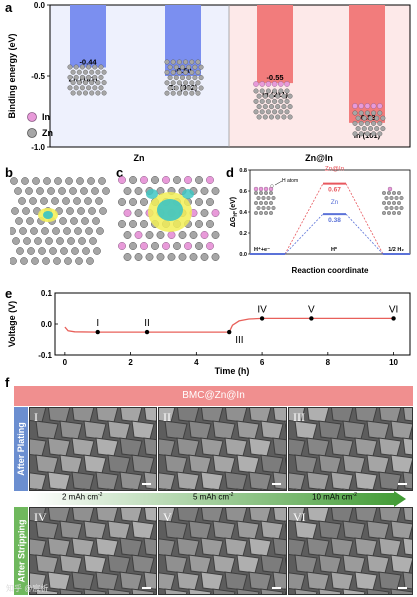 This screenshot has height=597, width=417. Describe the element at coordinates (299, 417) in the screenshot. I see `sem-tile-label: III` at that location.